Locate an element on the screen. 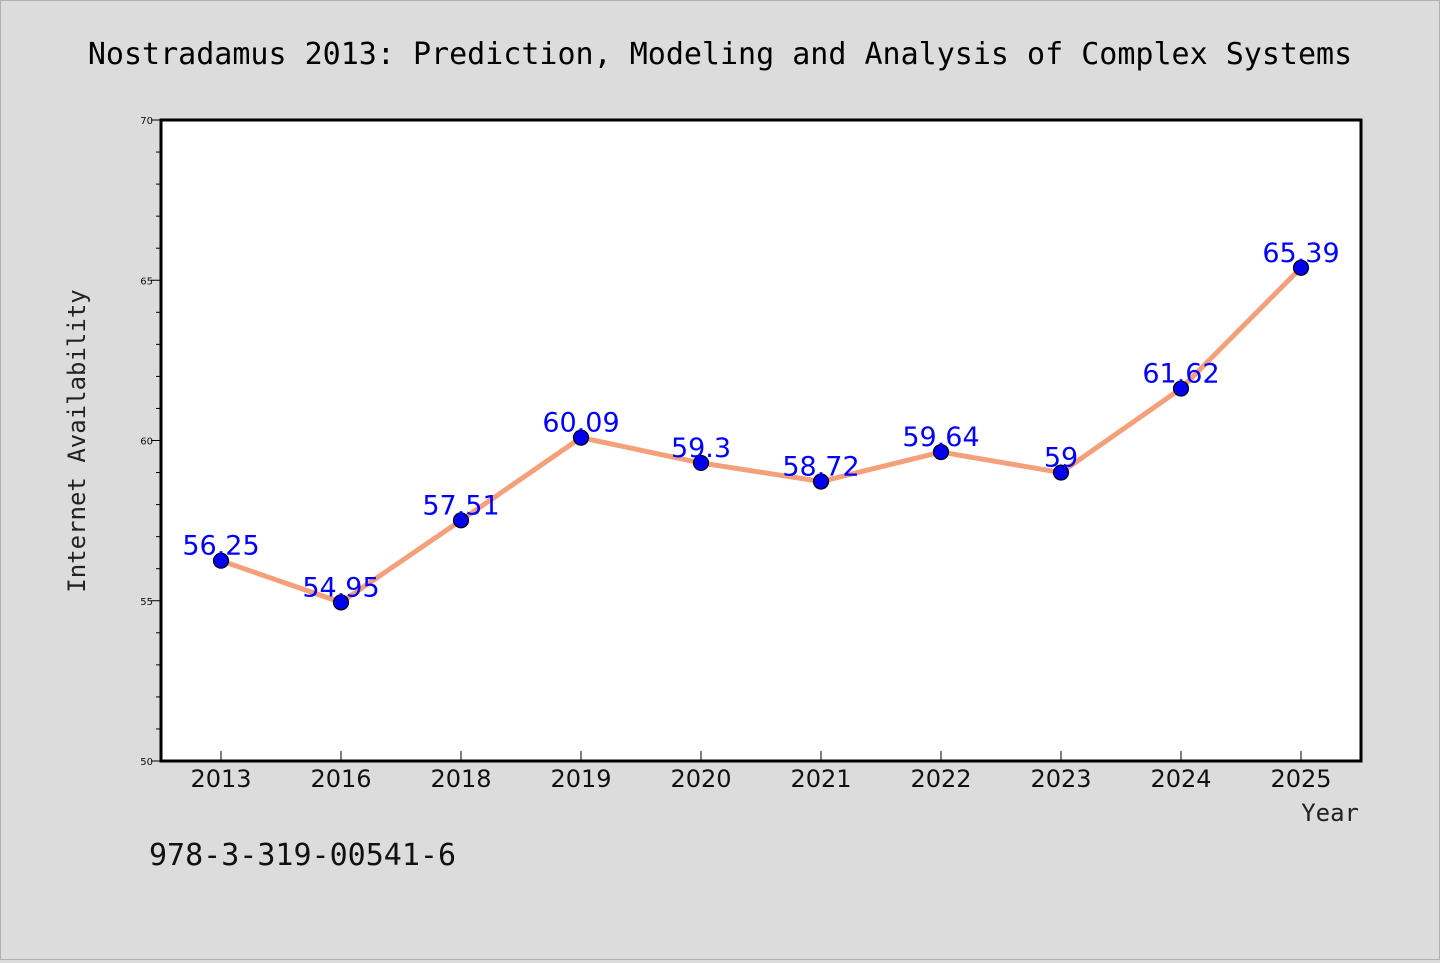  x-tick-label: 2018 is located at coordinates (460, 779).